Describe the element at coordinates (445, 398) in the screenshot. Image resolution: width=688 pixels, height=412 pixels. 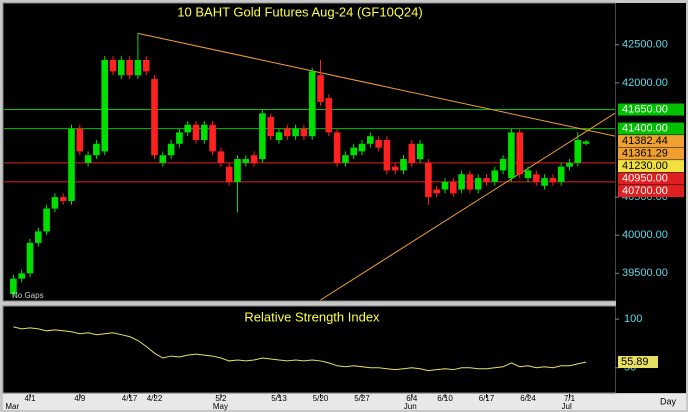
I see `x-tick-label: 6/10` at that location.